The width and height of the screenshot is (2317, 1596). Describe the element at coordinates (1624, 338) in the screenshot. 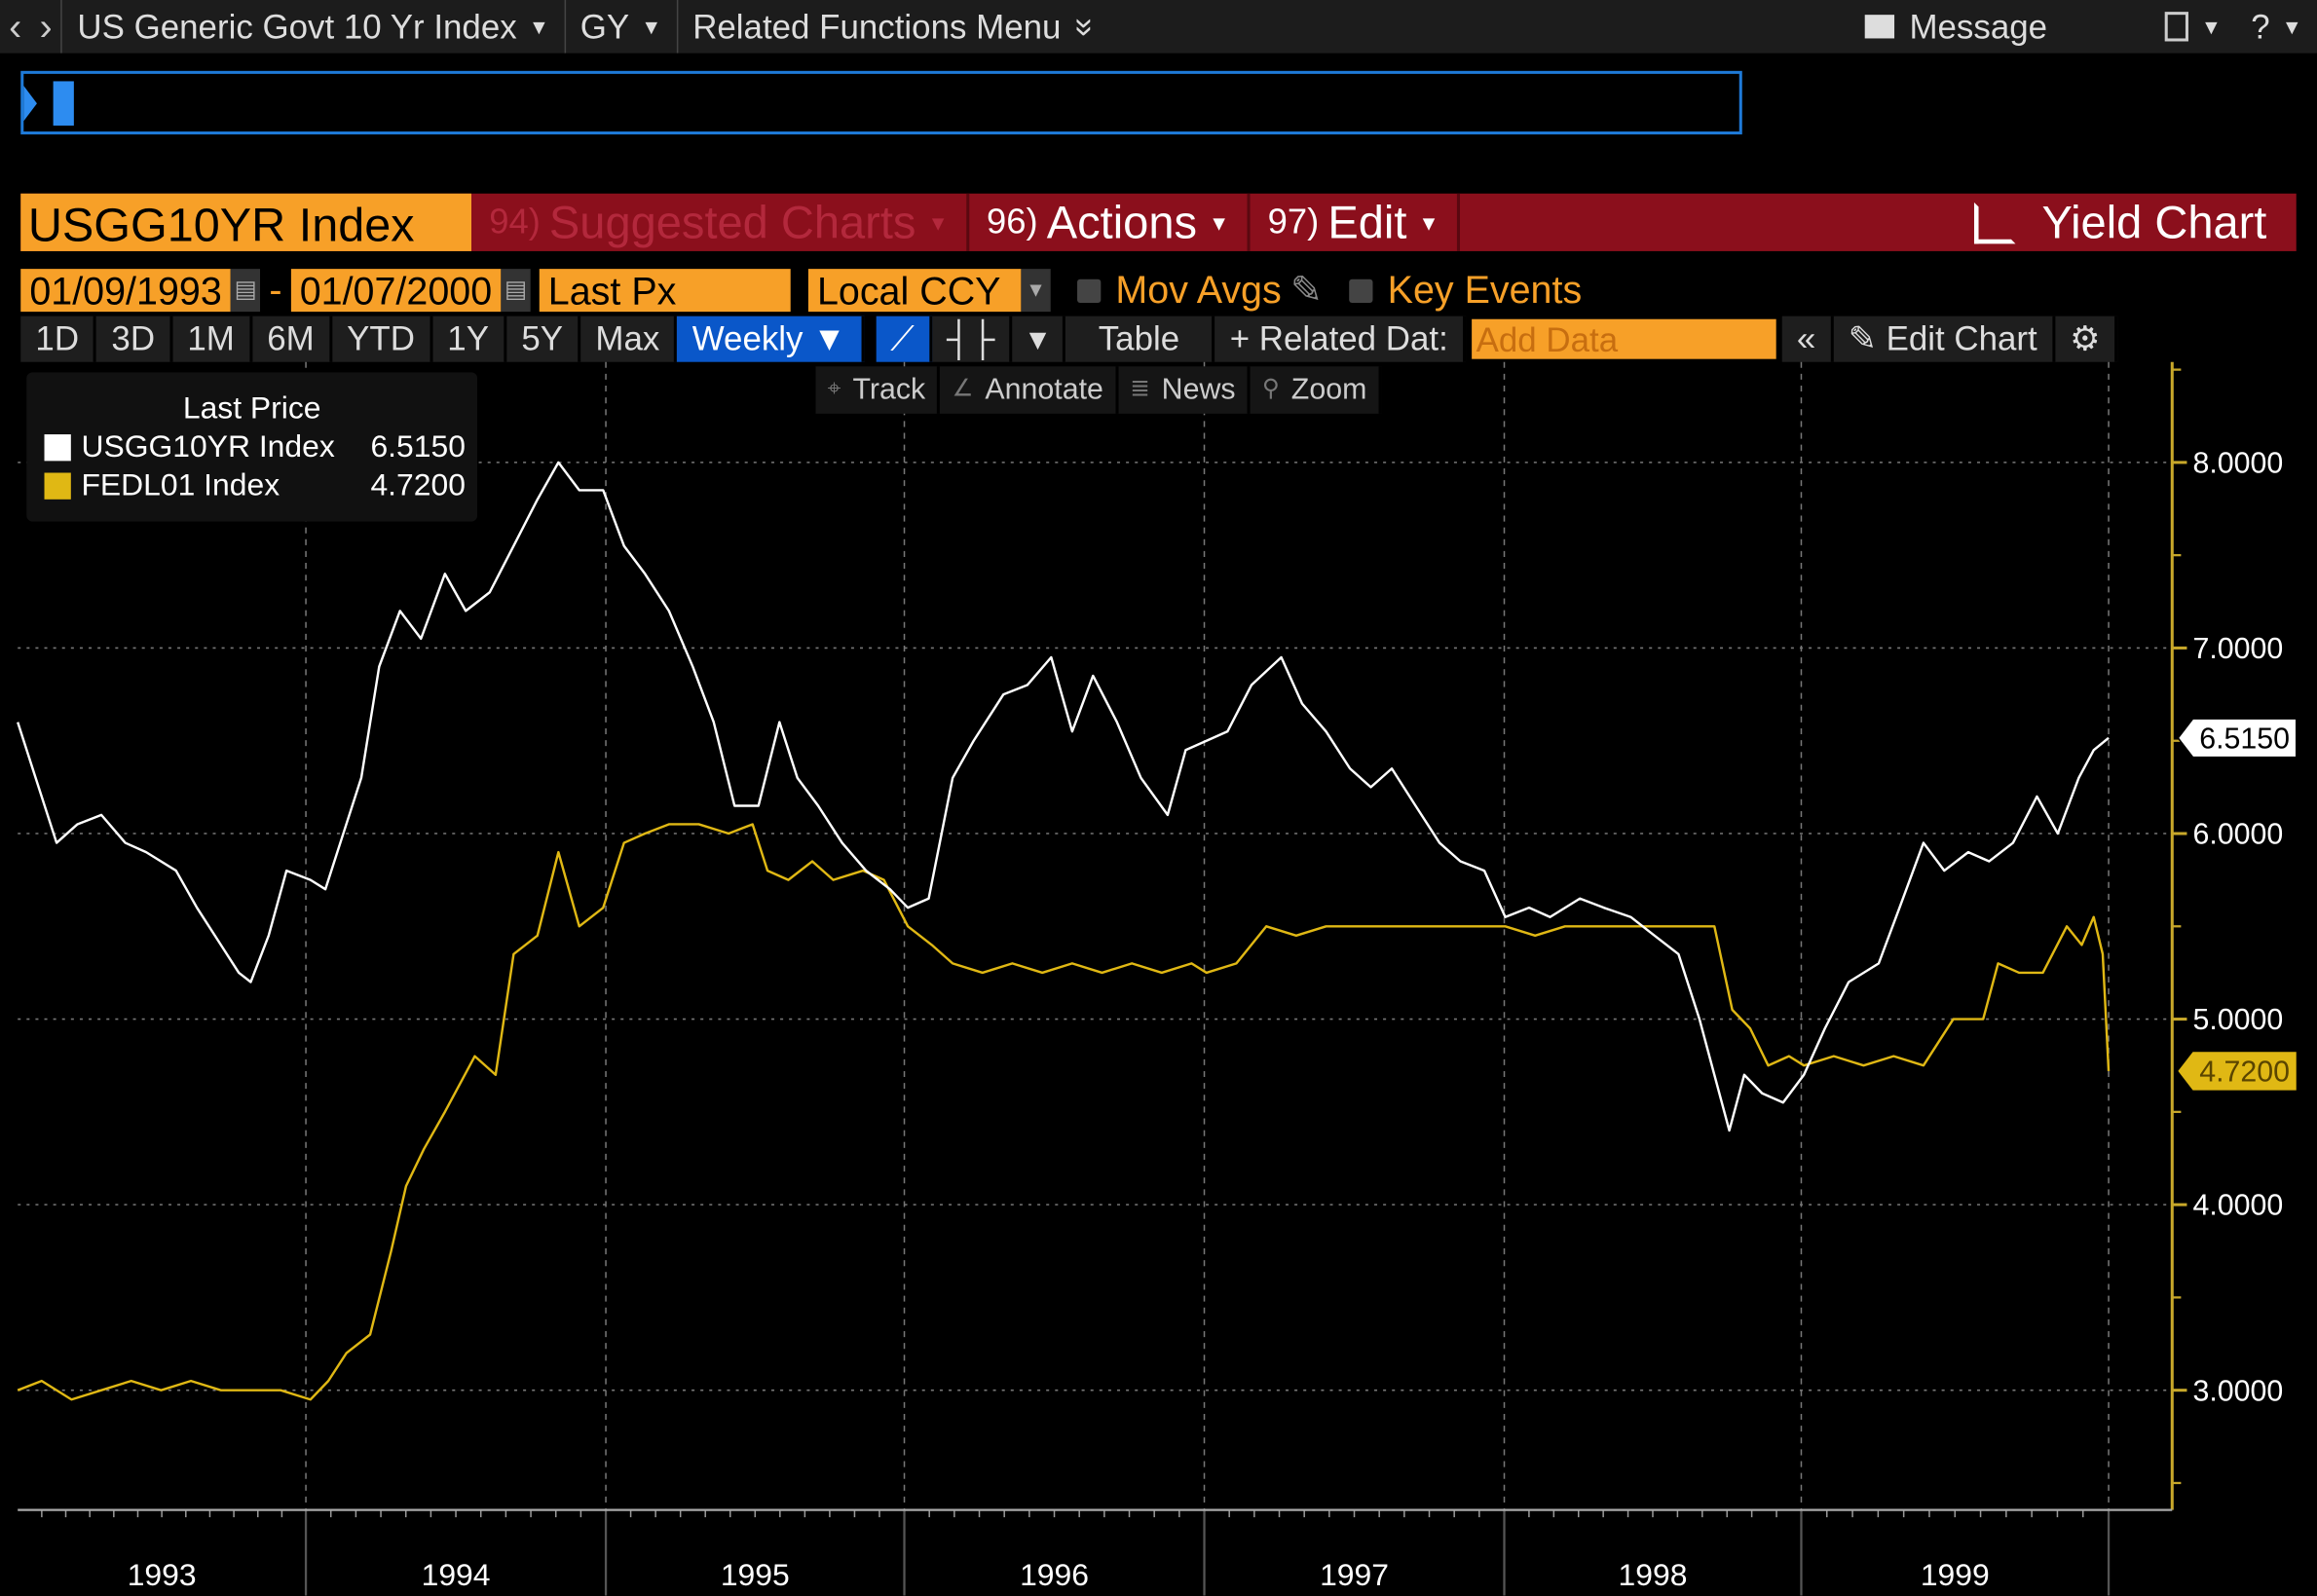

I see `add-data-input: Add Data` at that location.